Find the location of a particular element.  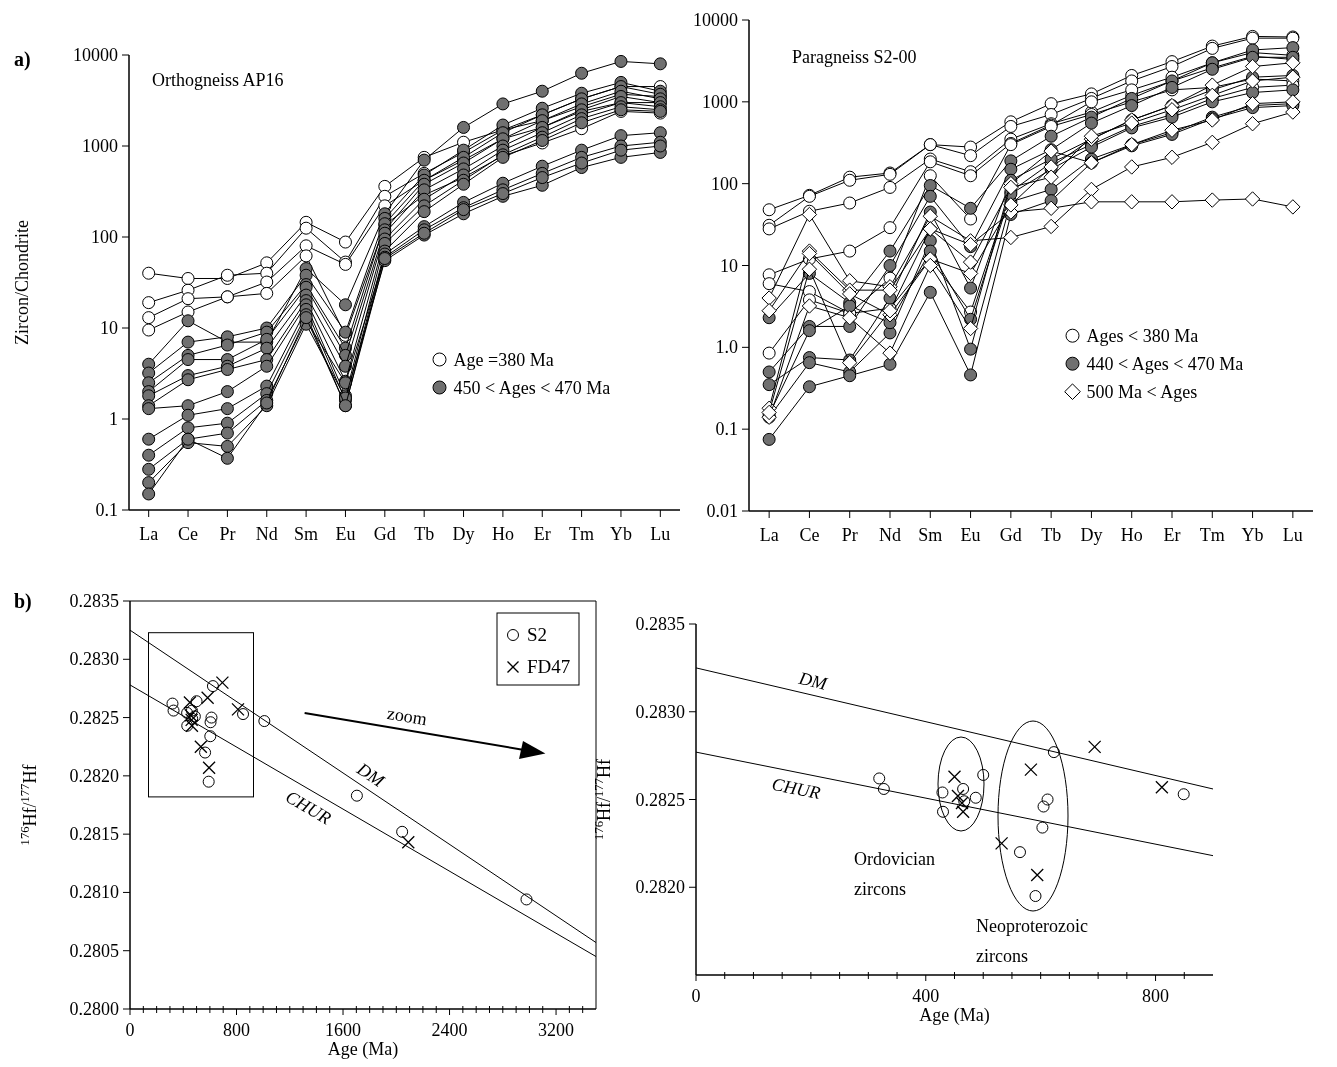

y-tick-label: 0.2815 is located at coordinates (94, 834).